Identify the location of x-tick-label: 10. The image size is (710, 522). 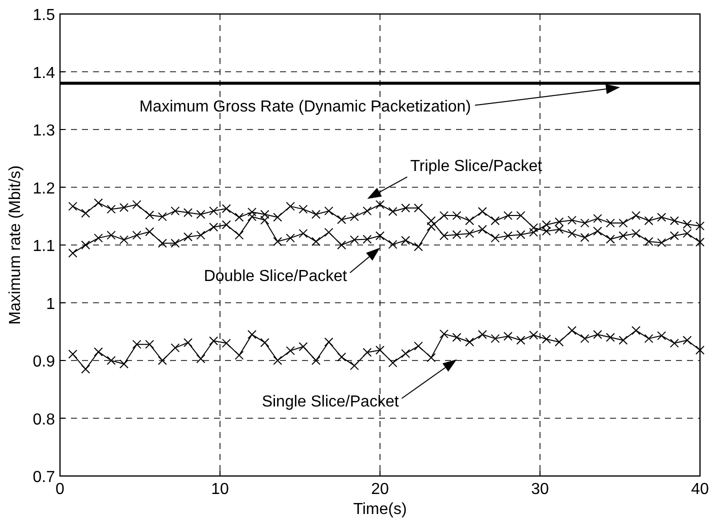
(220, 489).